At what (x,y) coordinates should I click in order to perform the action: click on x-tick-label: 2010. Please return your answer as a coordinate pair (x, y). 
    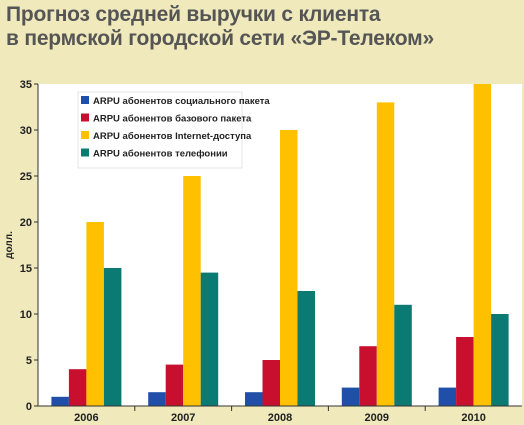
    Looking at the image, I should click on (473, 418).